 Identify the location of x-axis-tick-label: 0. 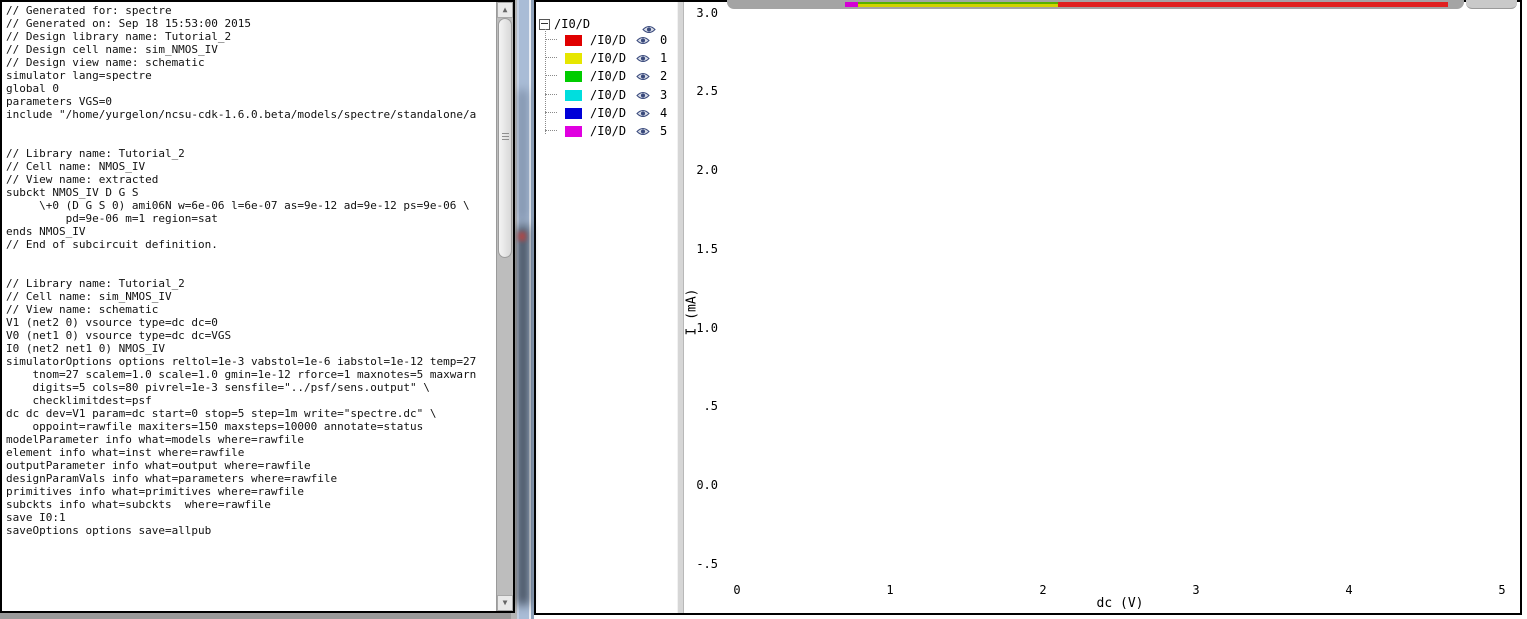
(737, 590).